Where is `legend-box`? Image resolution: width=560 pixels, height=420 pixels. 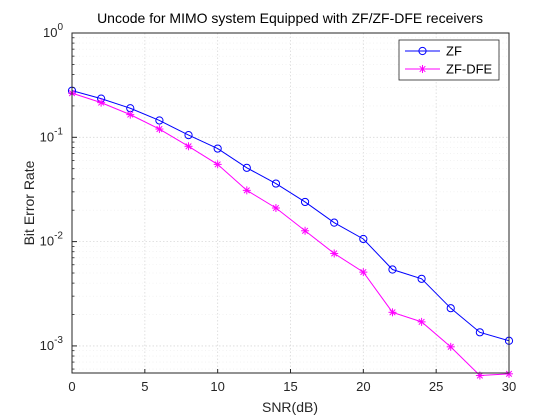
legend-box is located at coordinates (449, 60).